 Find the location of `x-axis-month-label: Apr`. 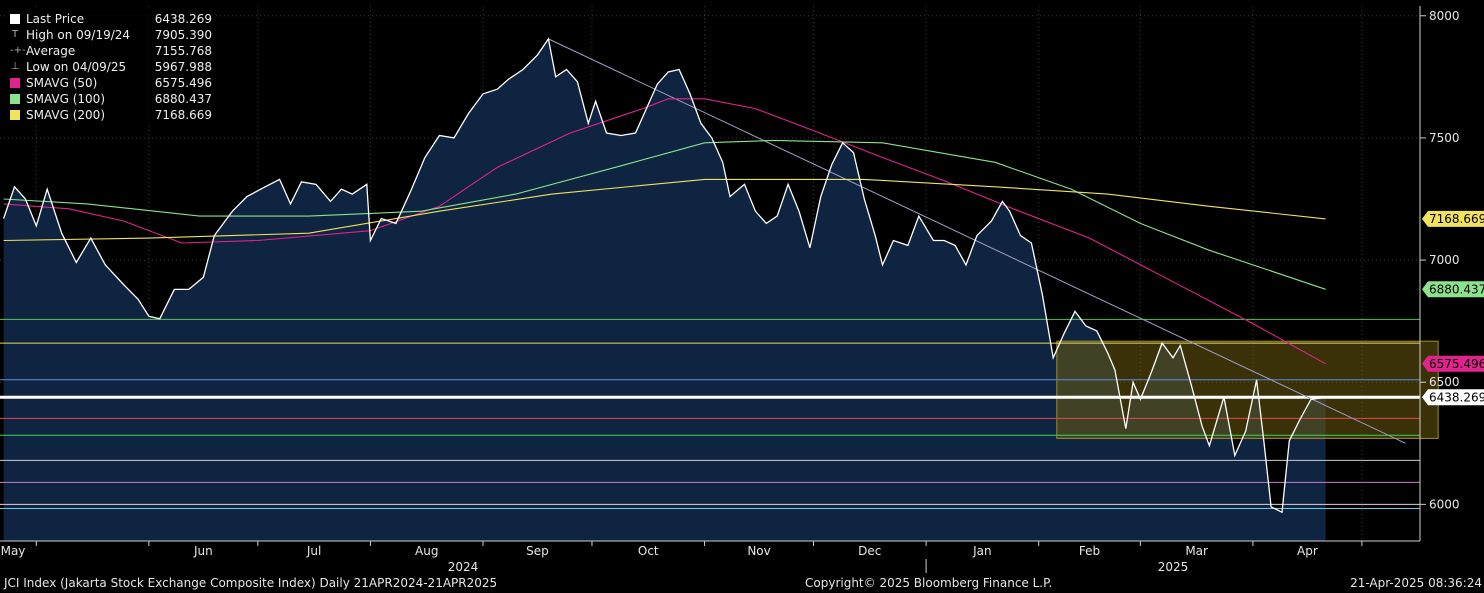

x-axis-month-label: Apr is located at coordinates (1307, 551).